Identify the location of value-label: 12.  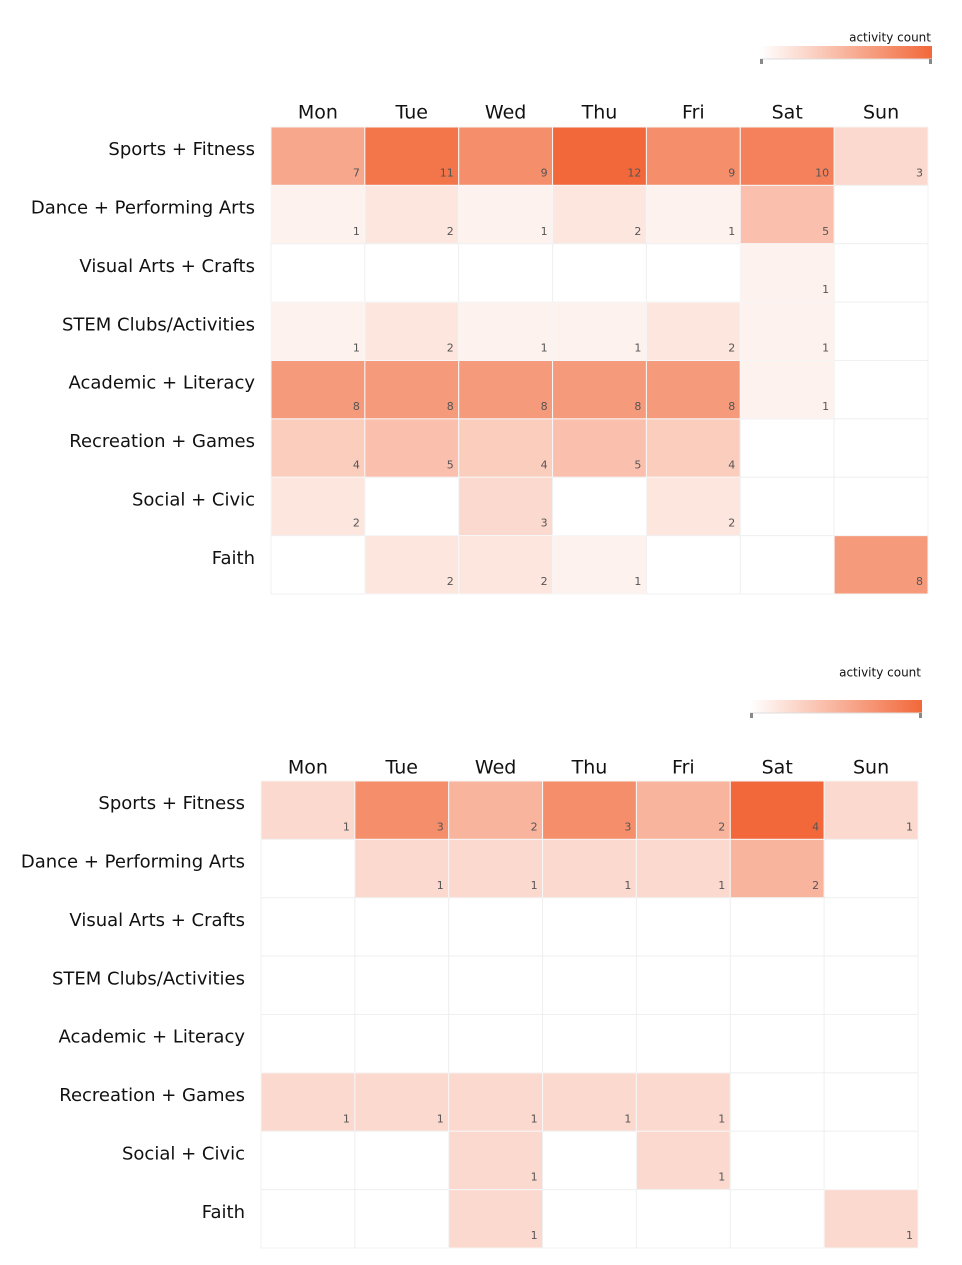
(634, 172).